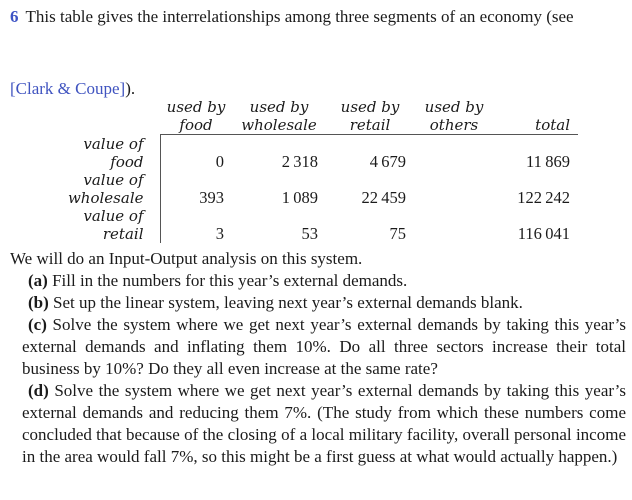  Describe the element at coordinates (113, 225) in the screenshot. I see `row-label-retail: value of retail` at that location.